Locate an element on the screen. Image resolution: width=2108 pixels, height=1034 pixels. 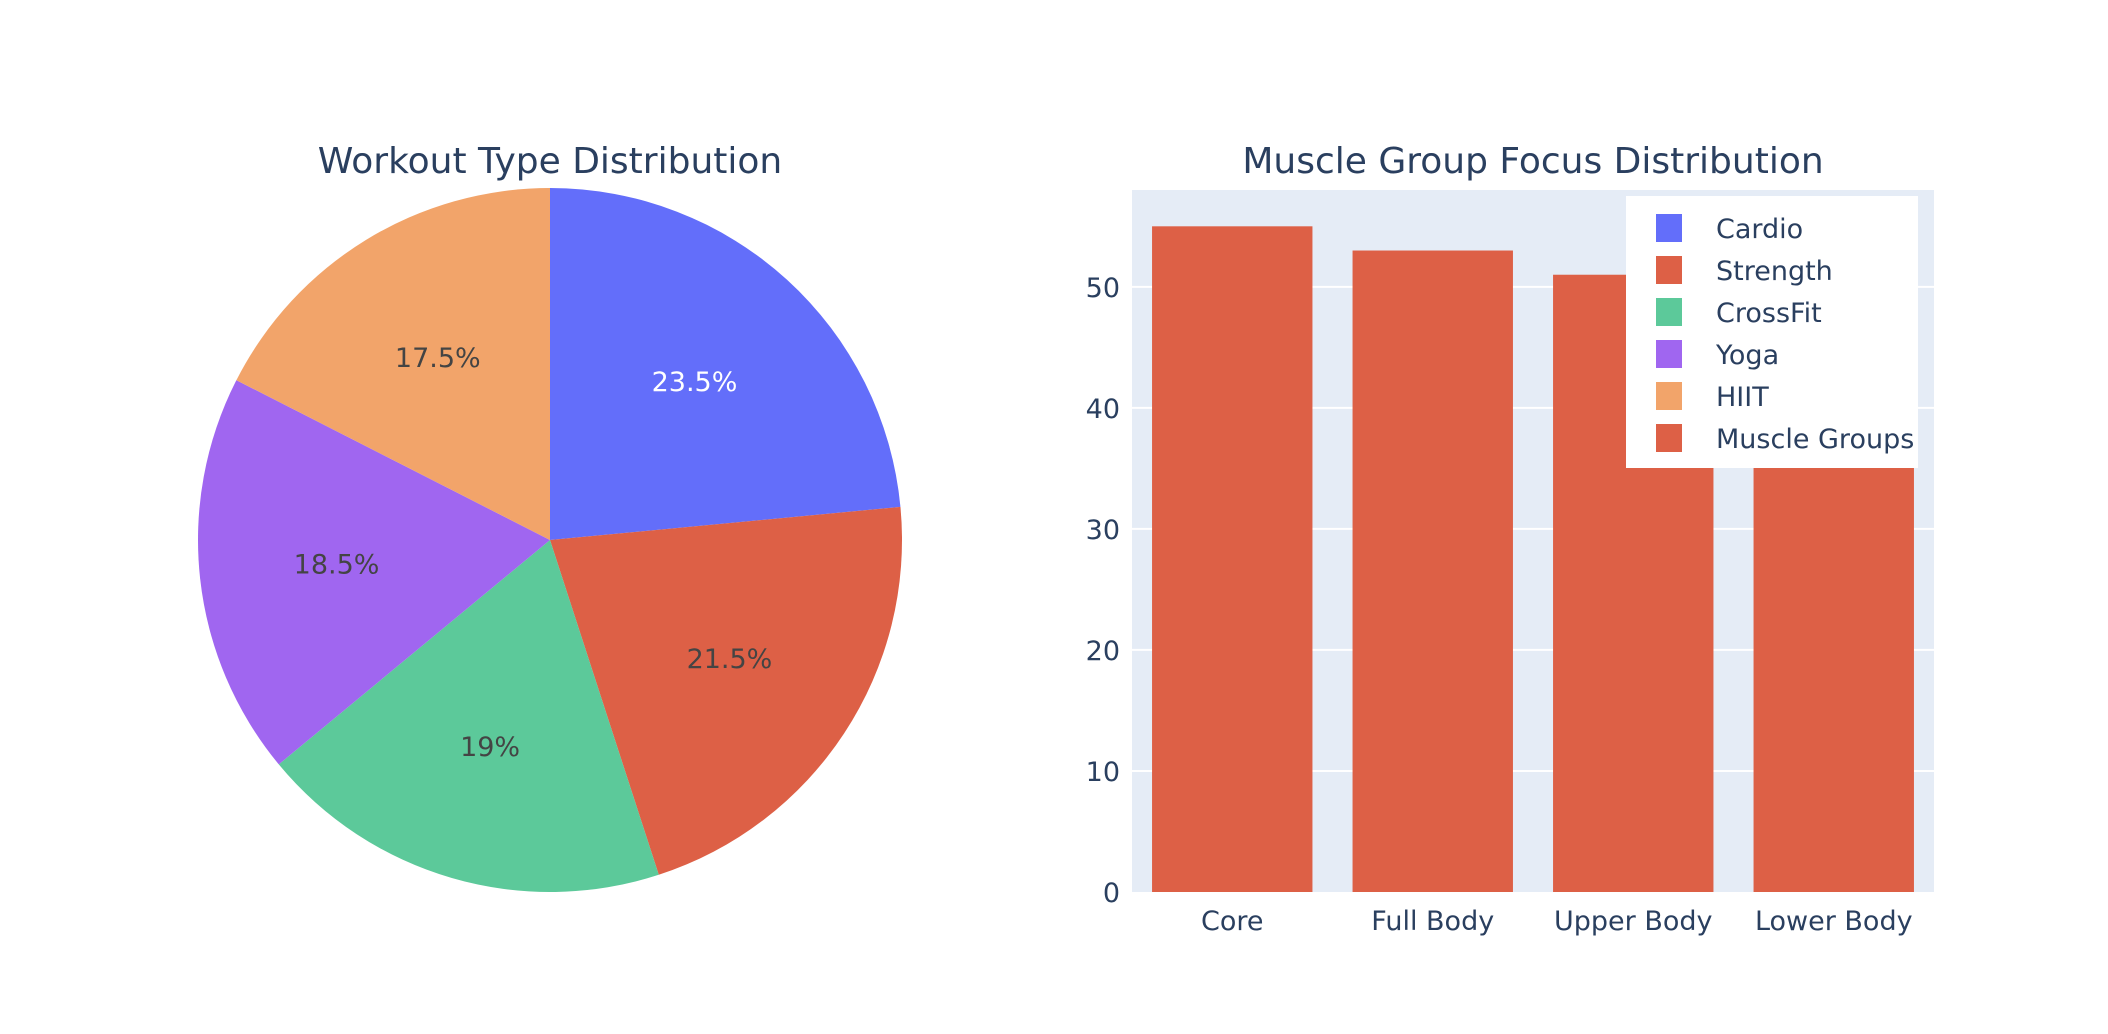
legend-label: Muscle Groups is located at coordinates (1815, 439).